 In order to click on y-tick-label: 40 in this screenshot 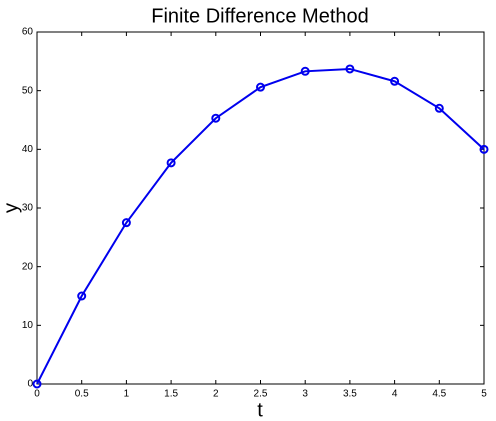, I will do `click(28, 149)`.